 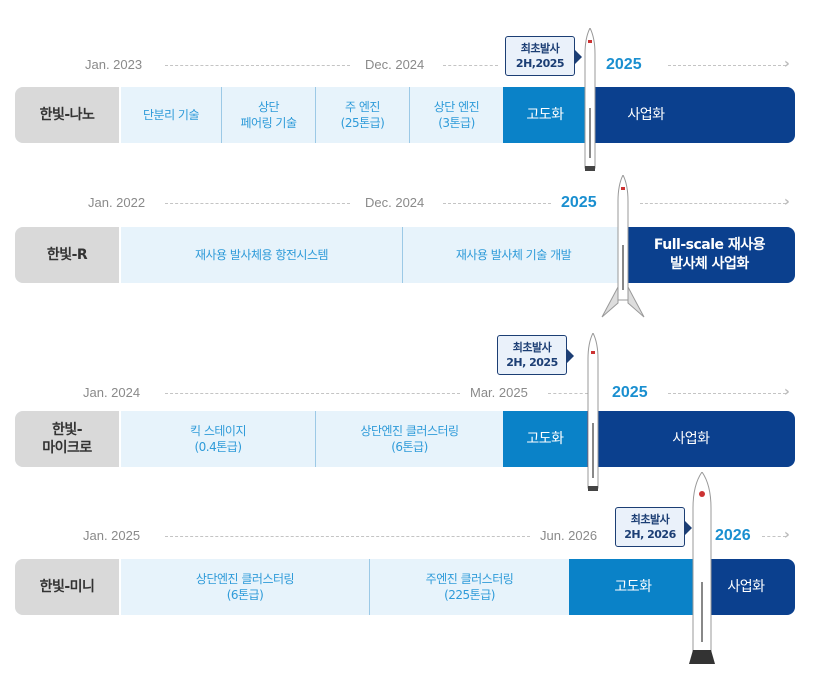 What do you see at coordinates (469, 587) in the screenshot?
I see `phase-cell: 주엔진 클러스터링 (225톤급)` at bounding box center [469, 587].